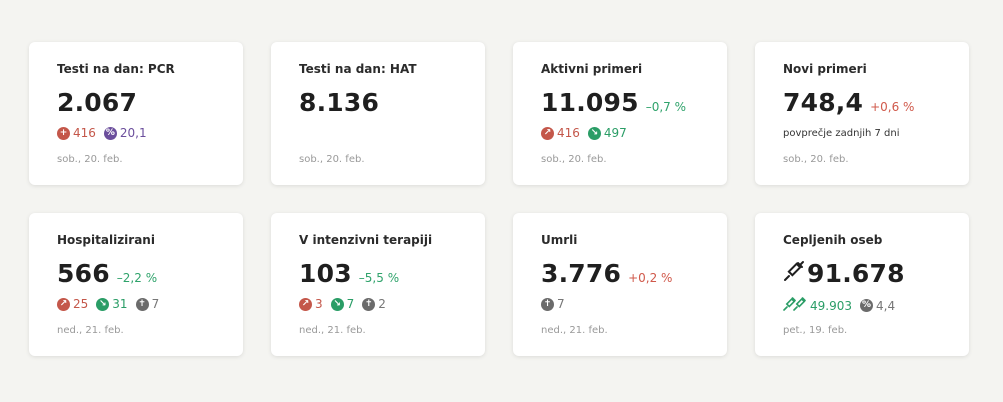 The width and height of the screenshot is (1003, 402). I want to click on stats-row: ↗ 416 ↘ 497, so click(588, 133).